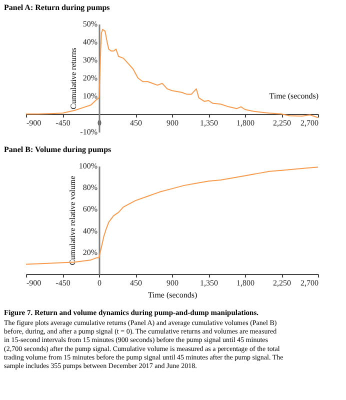 This screenshot has width=346, height=400. I want to click on chart-title: Panel B: Volume during pumps, so click(58, 149).